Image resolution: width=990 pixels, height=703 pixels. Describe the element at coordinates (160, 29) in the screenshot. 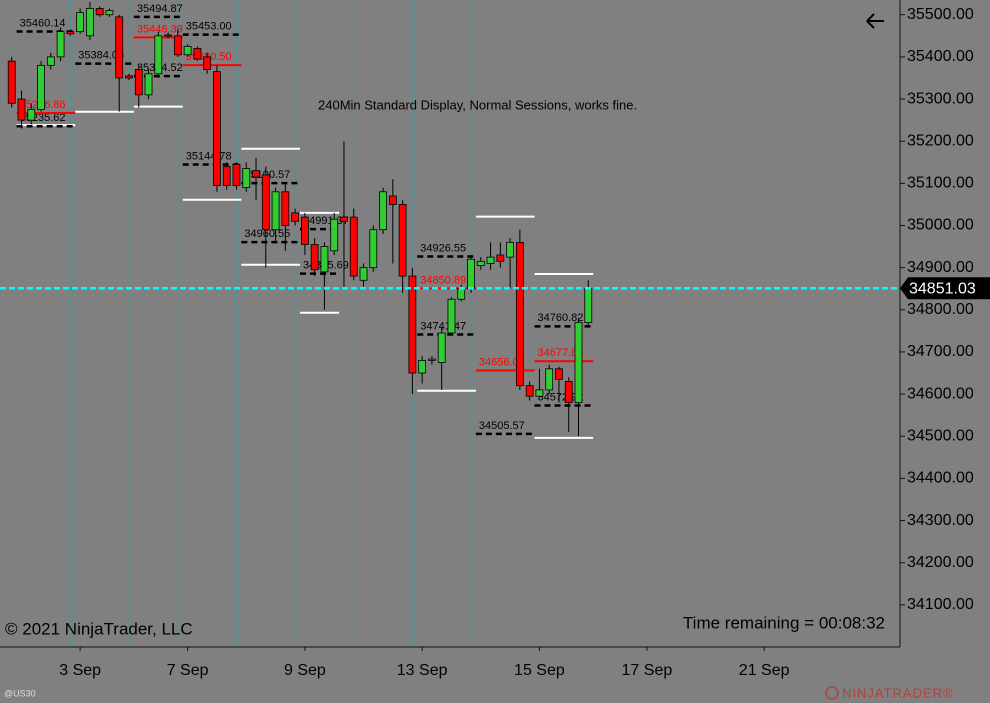

I see `level-label: 35446.39` at that location.